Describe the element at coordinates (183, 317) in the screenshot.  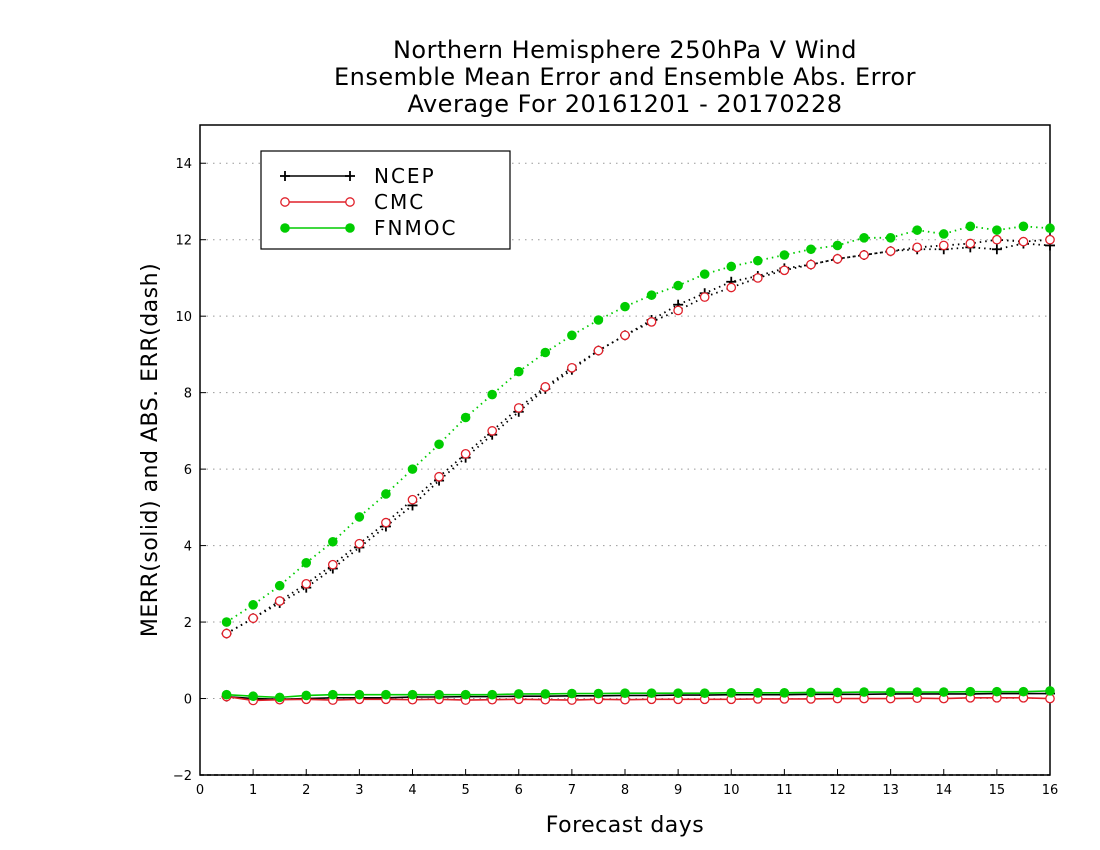
I see `y-tick-label: 10` at that location.